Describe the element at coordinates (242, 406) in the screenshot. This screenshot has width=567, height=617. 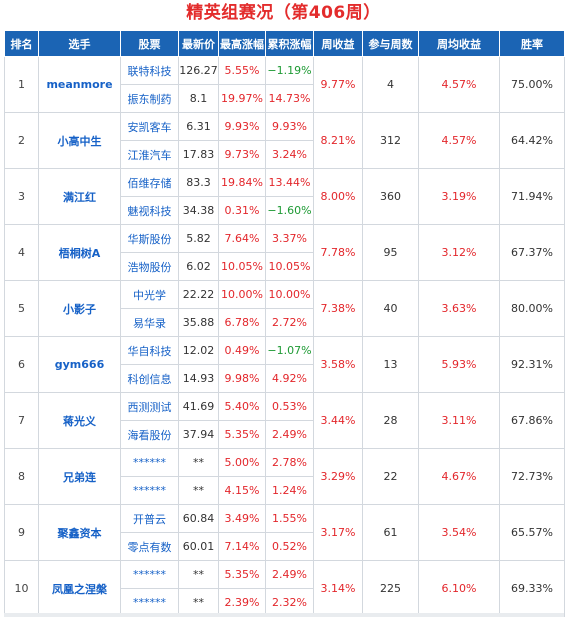
I see `max-gain-cell: 5.40%` at that location.